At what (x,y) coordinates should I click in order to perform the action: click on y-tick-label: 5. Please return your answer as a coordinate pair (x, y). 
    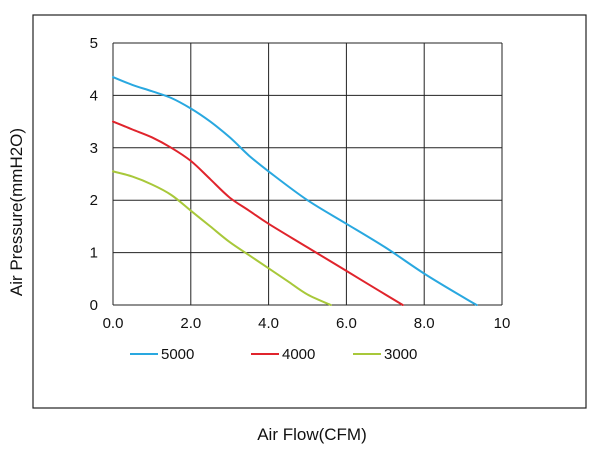
    Looking at the image, I should click on (94, 43).